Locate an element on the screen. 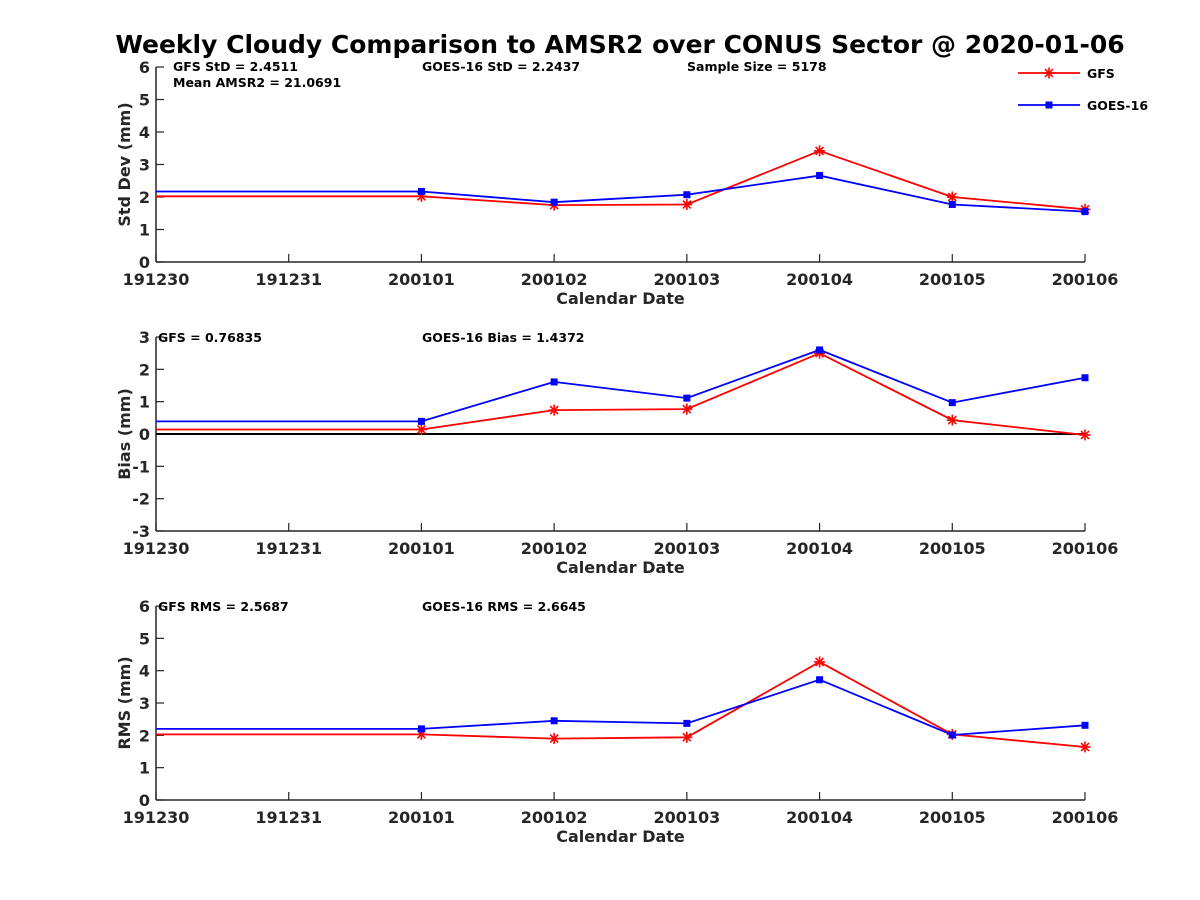 This screenshot has height=900, width=1200. panel-1-y-tick-label: 2 is located at coordinates (144, 197).